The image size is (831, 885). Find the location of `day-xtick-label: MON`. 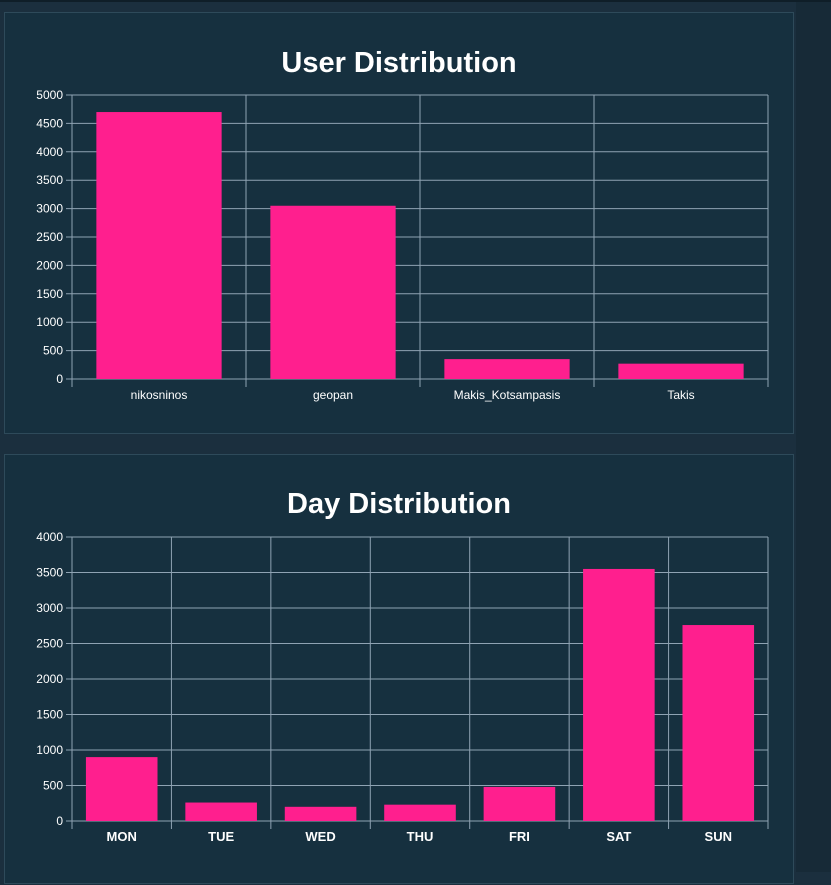

day-xtick-label: MON is located at coordinates (122, 836).